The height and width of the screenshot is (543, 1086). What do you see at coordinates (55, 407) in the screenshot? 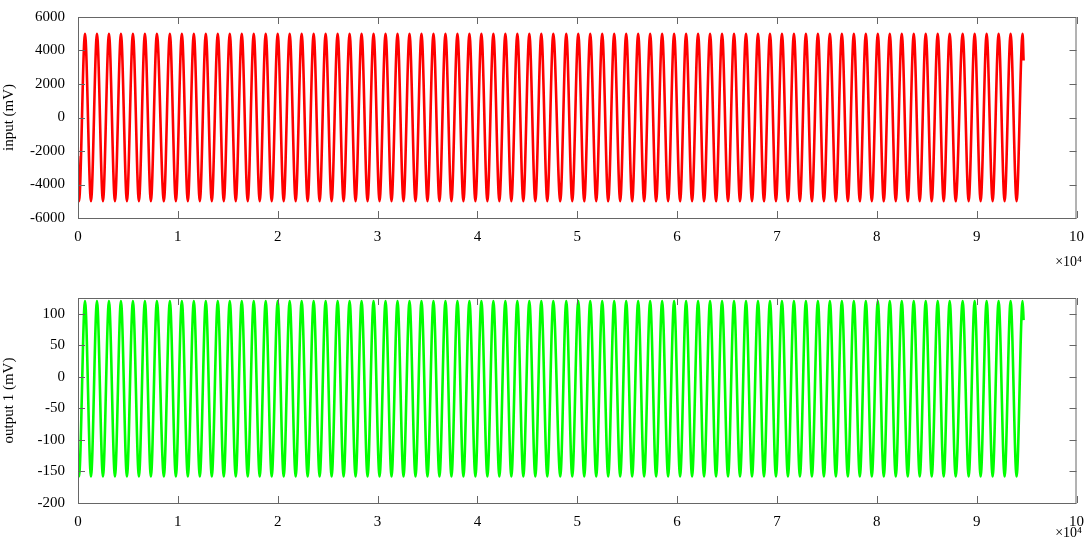
I see `y-tick-label: -50` at bounding box center [55, 407].